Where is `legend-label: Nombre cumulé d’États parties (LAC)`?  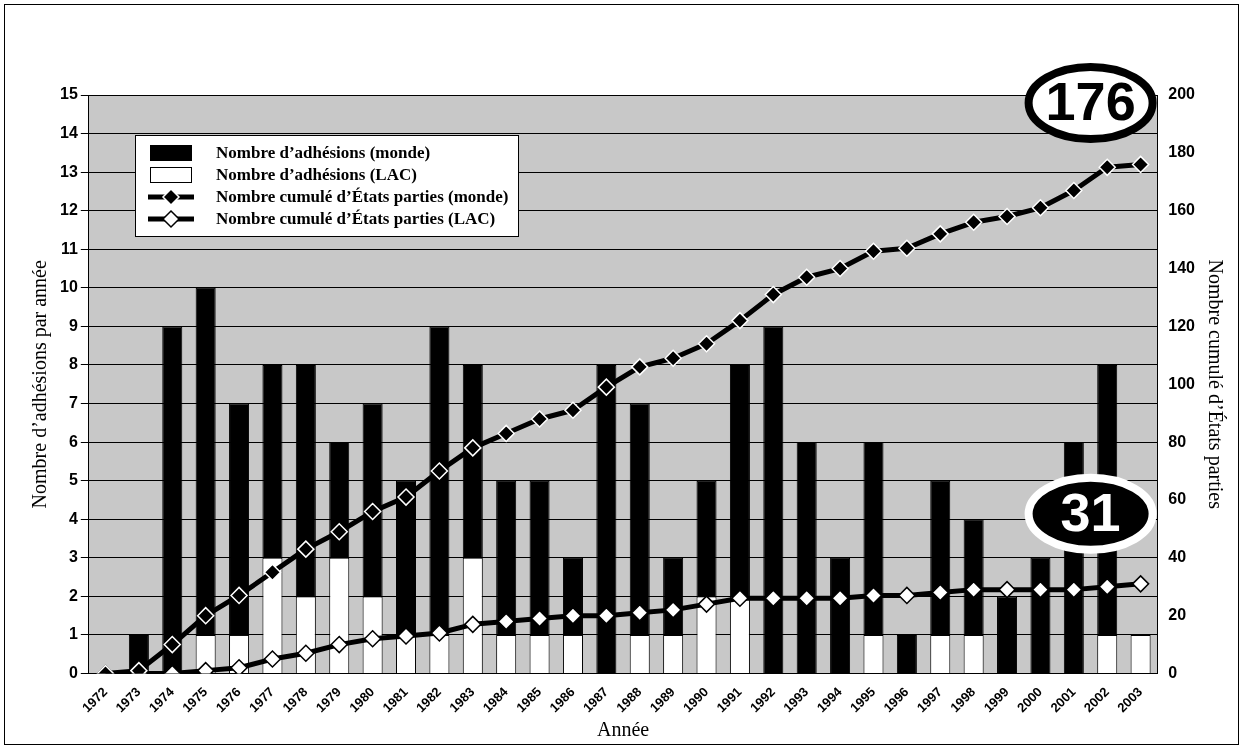
legend-label: Nombre cumulé d’États parties (LAC) is located at coordinates (356, 219).